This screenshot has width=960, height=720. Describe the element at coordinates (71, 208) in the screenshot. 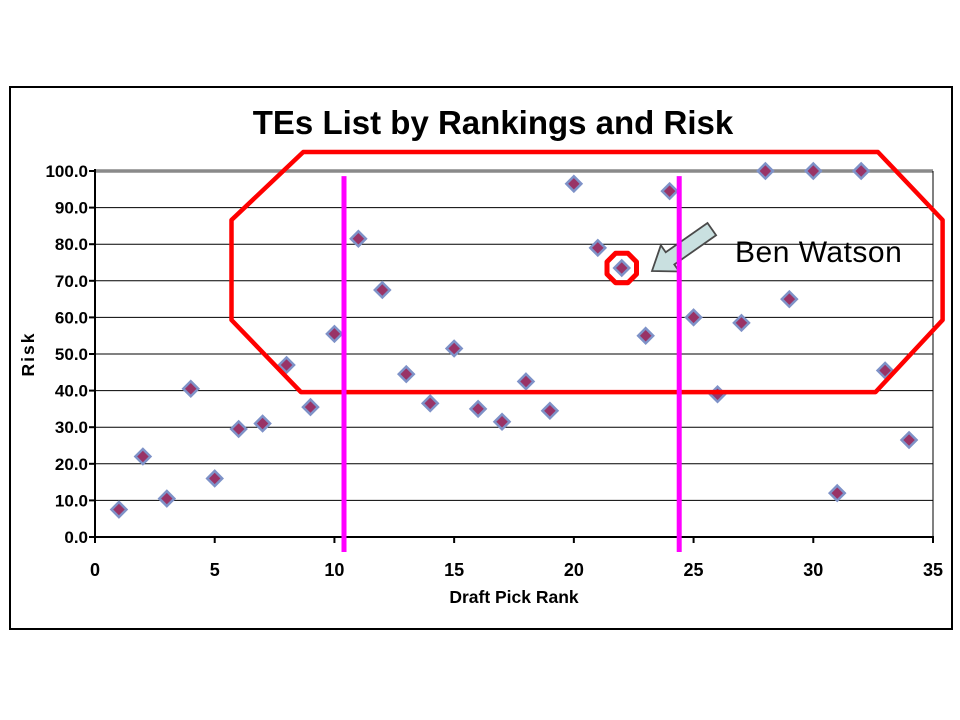

I see `y-tick-label: 90.0` at that location.